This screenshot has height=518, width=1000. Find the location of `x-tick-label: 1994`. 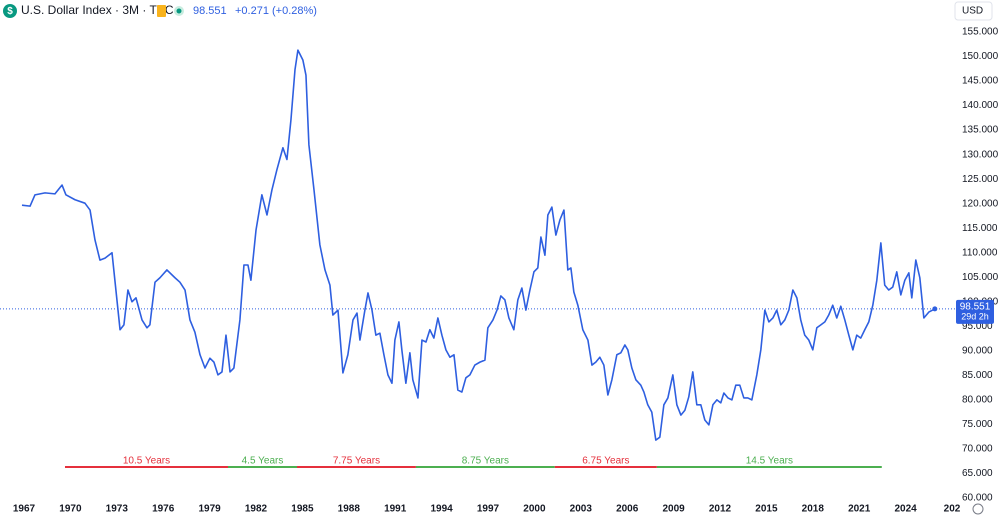

x-tick-label: 1994 is located at coordinates (441, 509).